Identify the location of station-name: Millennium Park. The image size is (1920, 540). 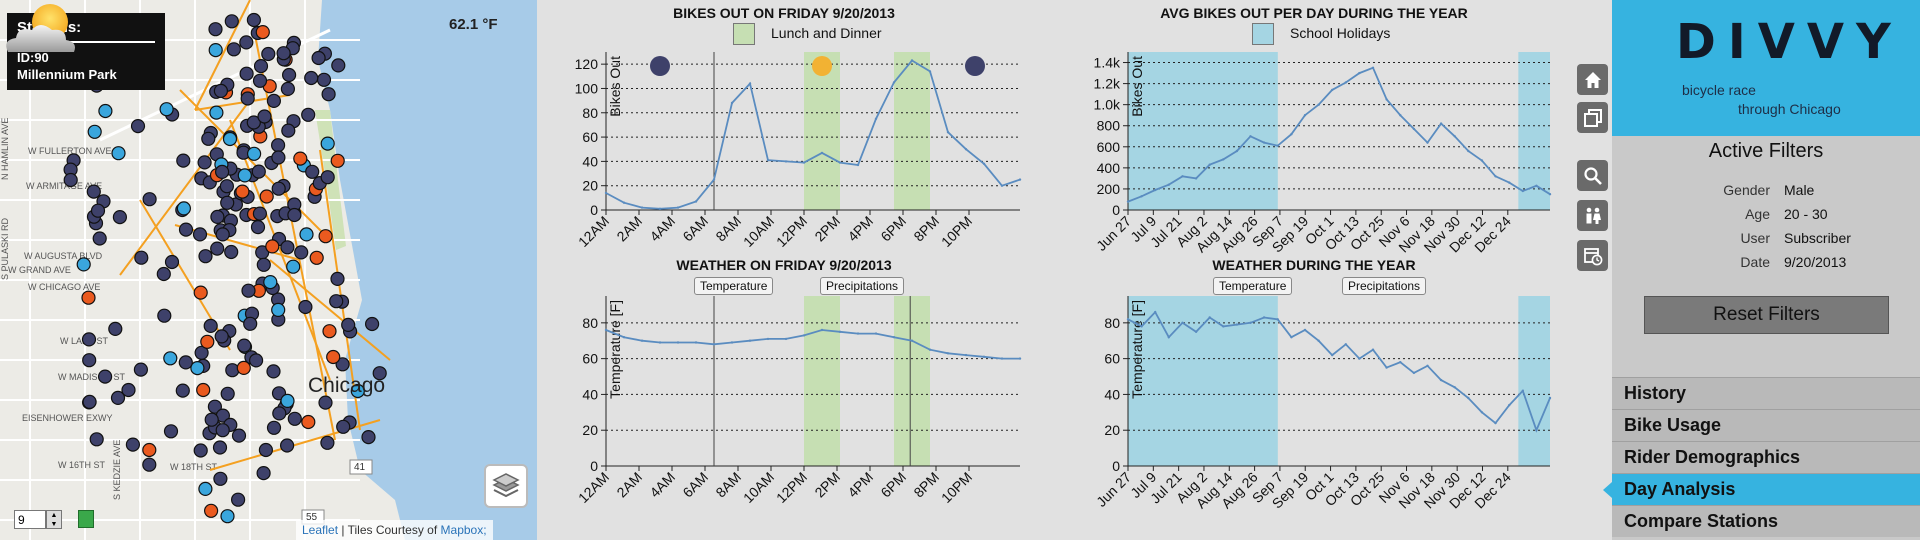
(67, 74).